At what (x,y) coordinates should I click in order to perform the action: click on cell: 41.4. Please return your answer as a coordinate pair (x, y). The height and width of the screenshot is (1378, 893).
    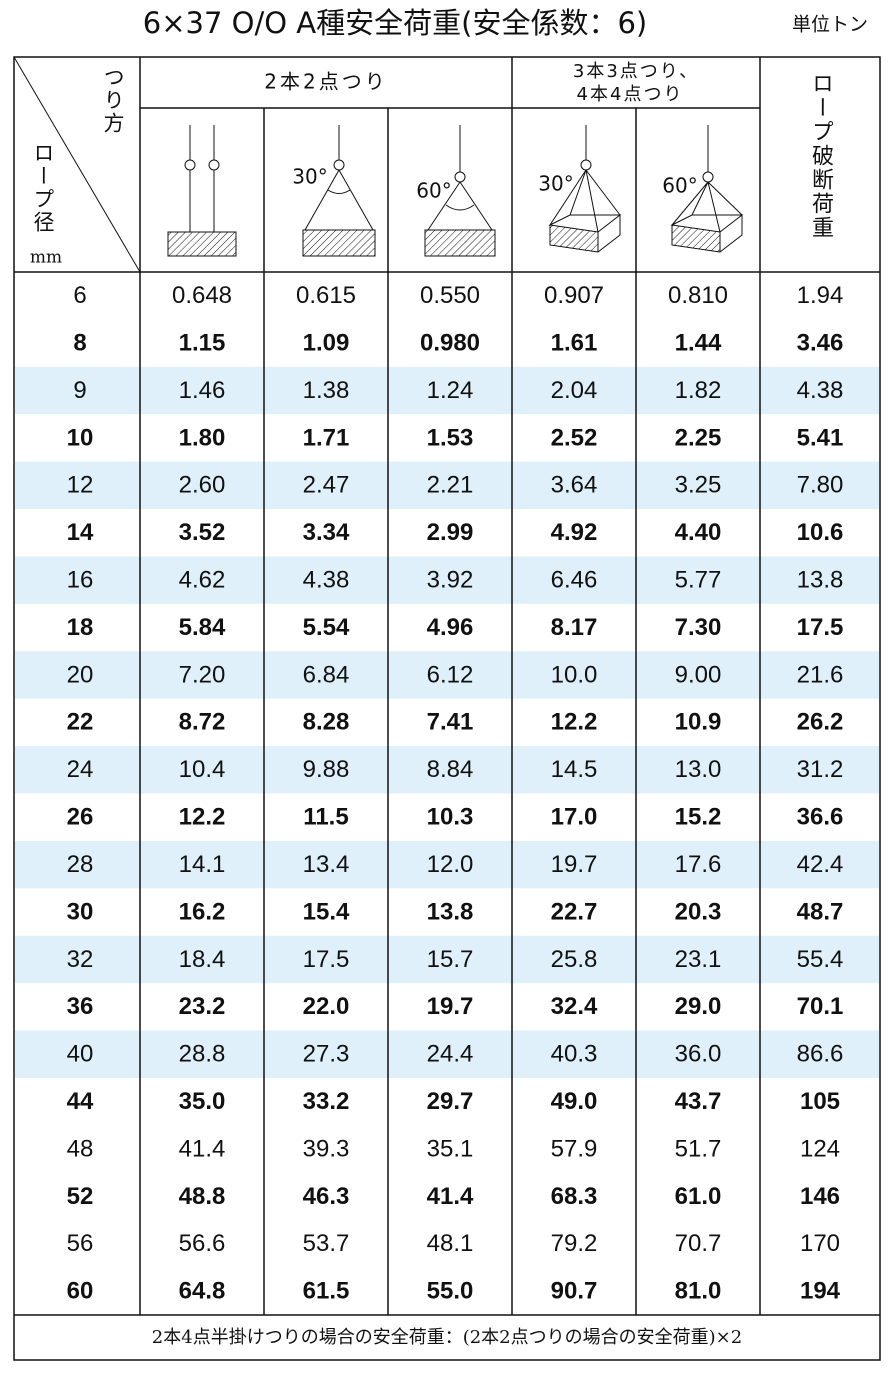
    Looking at the image, I should click on (202, 1148).